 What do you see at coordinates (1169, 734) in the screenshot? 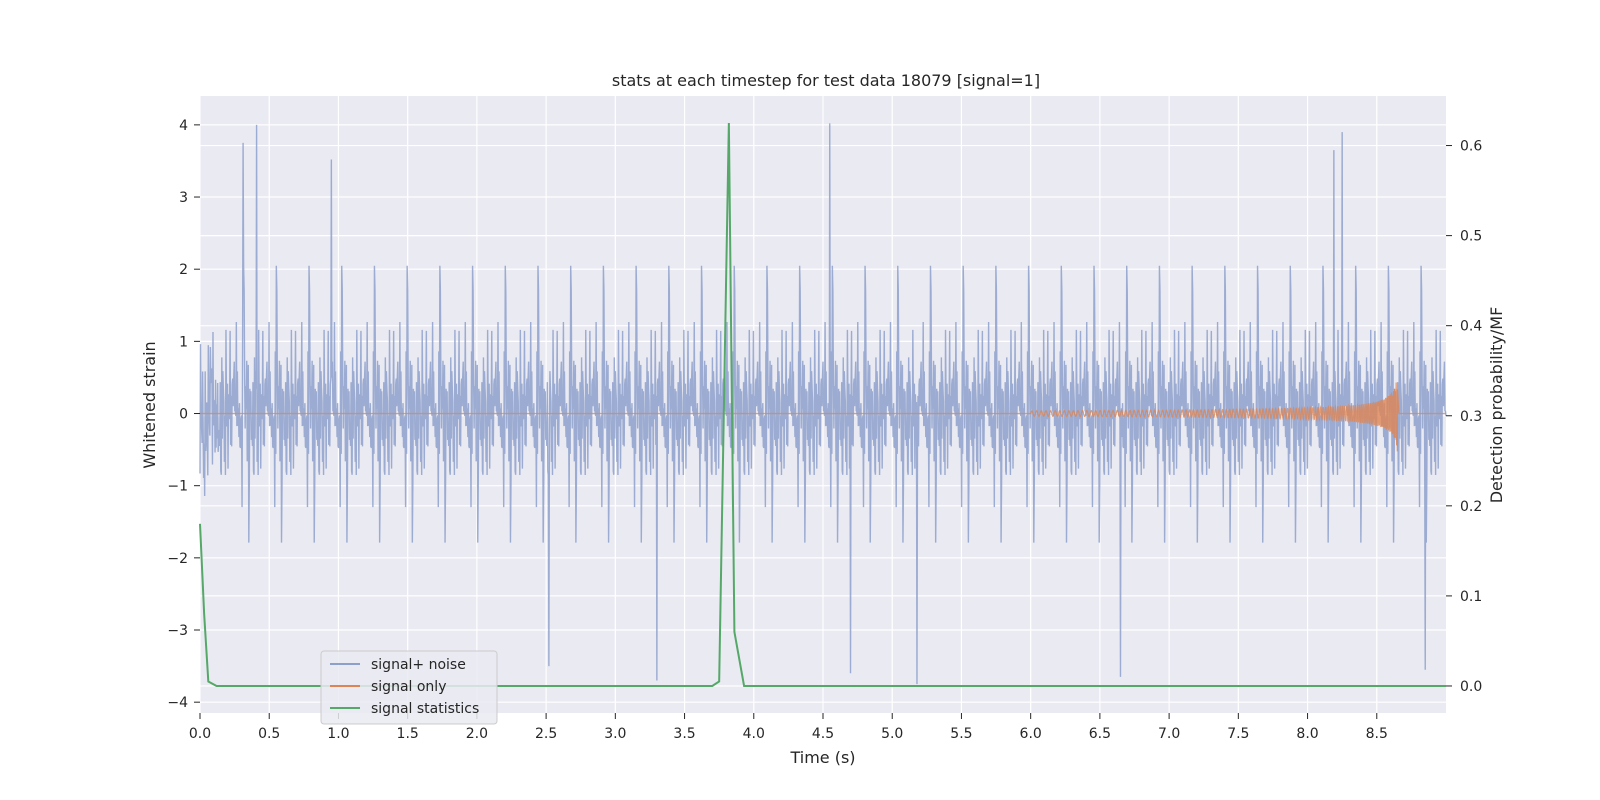
I see `x-tick-label: 7.0` at bounding box center [1169, 734].